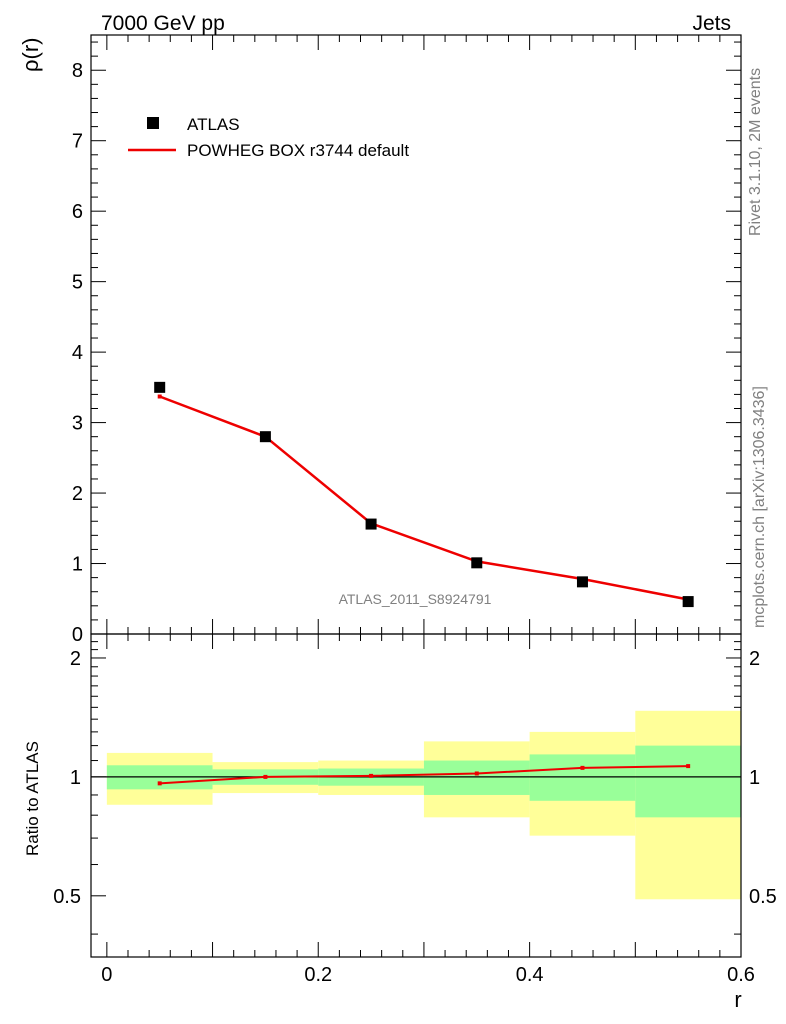 The width and height of the screenshot is (786, 1024). I want to click on x-axis-title: r, so click(737, 999).